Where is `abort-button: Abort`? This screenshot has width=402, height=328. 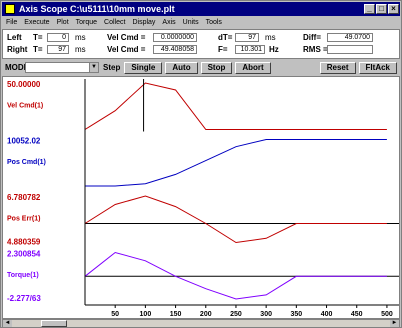 abort-button: Abort is located at coordinates (253, 67).